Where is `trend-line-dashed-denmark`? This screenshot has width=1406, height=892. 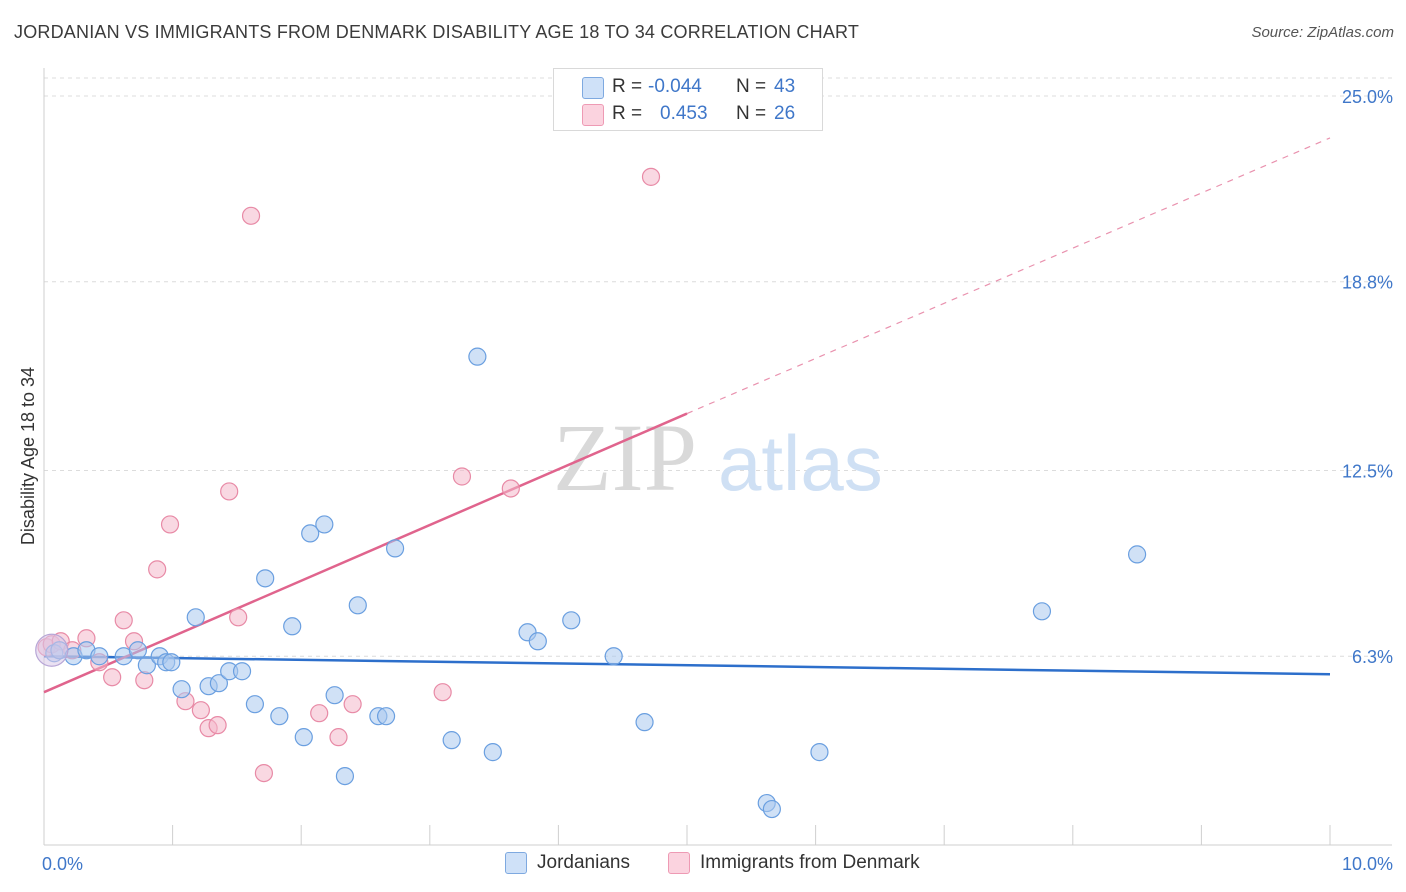 trend-line-dashed-denmark is located at coordinates (1008, 276).